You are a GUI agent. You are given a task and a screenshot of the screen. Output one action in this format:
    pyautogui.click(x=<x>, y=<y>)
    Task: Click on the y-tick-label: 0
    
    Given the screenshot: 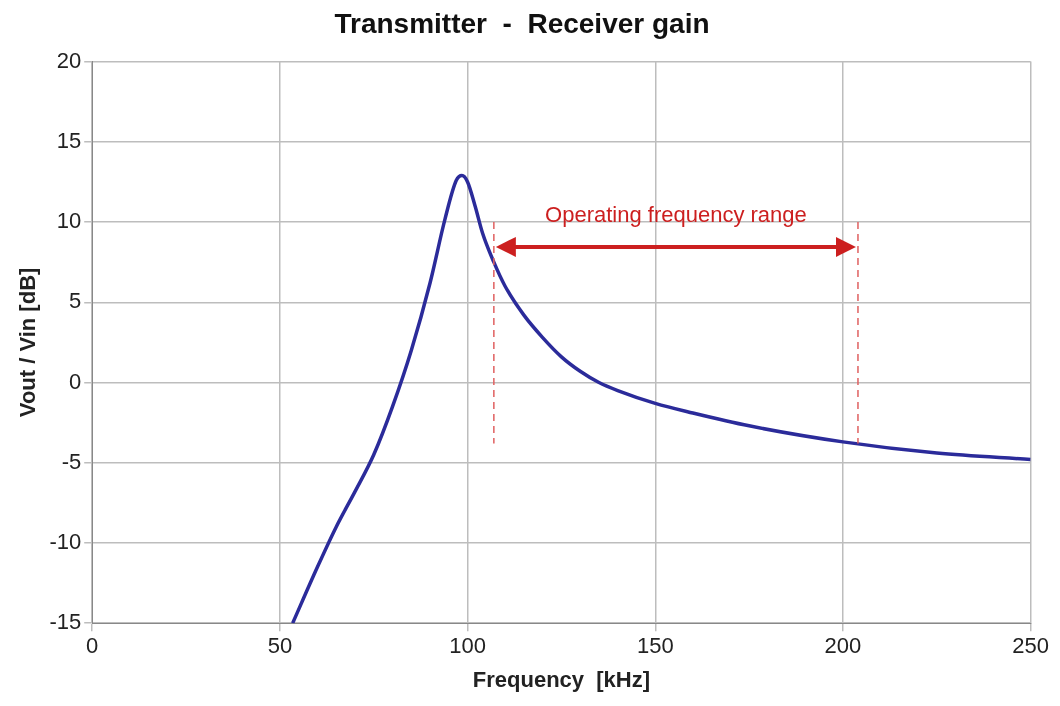 What is the action you would take?
    pyautogui.click(x=75, y=381)
    